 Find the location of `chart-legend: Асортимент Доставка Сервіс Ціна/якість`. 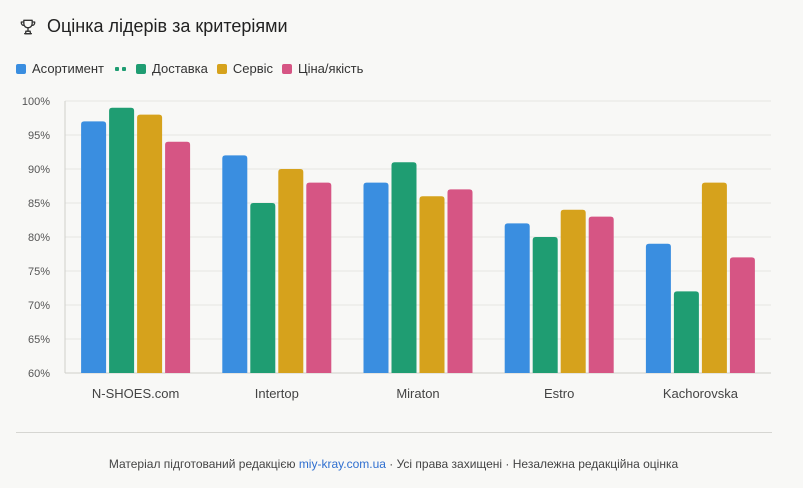

chart-legend: Асортимент Доставка Сервіс Ціна/якість is located at coordinates (194, 68).